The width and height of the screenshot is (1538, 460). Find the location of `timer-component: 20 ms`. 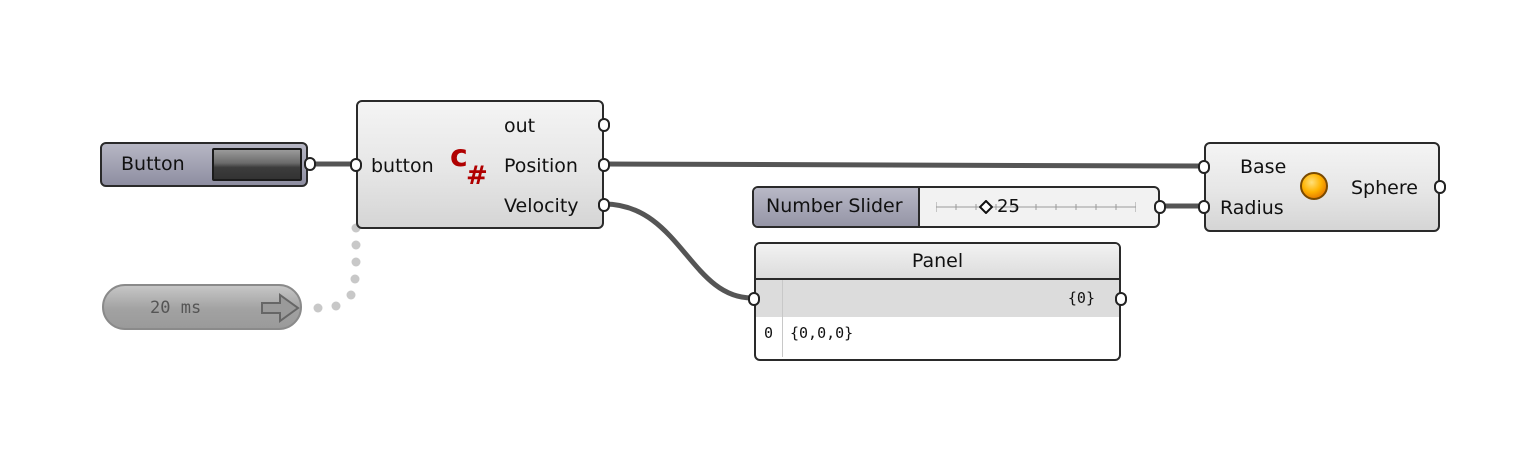

timer-component: 20 ms is located at coordinates (202, 307).